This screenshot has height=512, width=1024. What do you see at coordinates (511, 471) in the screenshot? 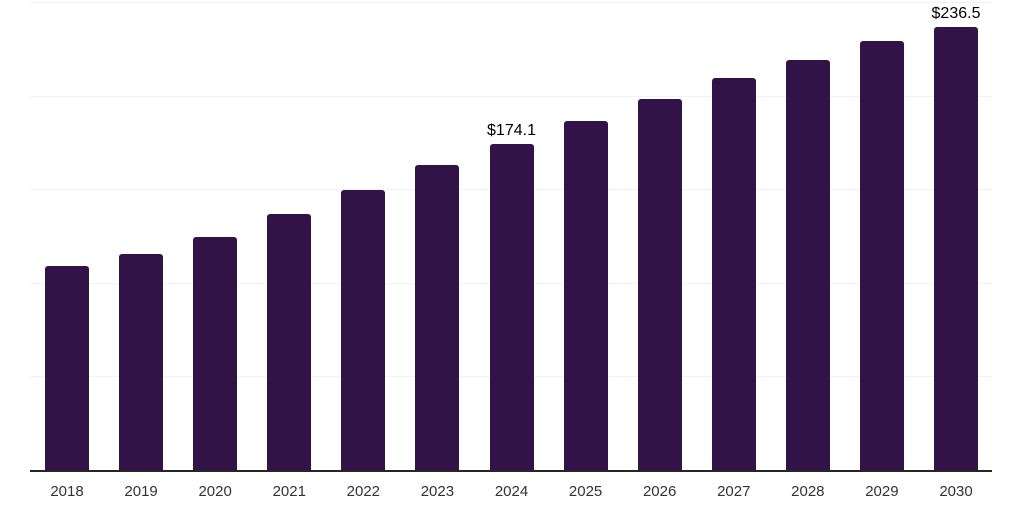
I see `x-axis-line` at bounding box center [511, 471].